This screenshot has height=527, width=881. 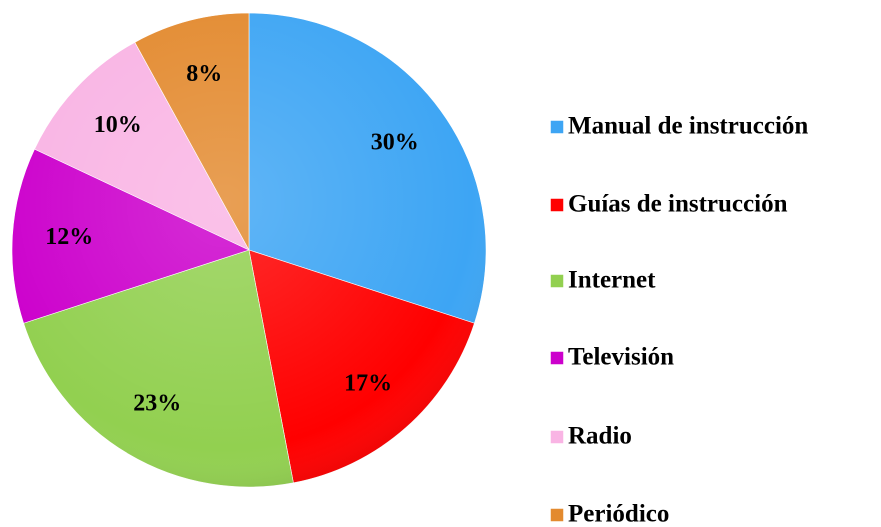 What do you see at coordinates (688, 126) in the screenshot?
I see `legend-label: Manual de instrucción` at bounding box center [688, 126].